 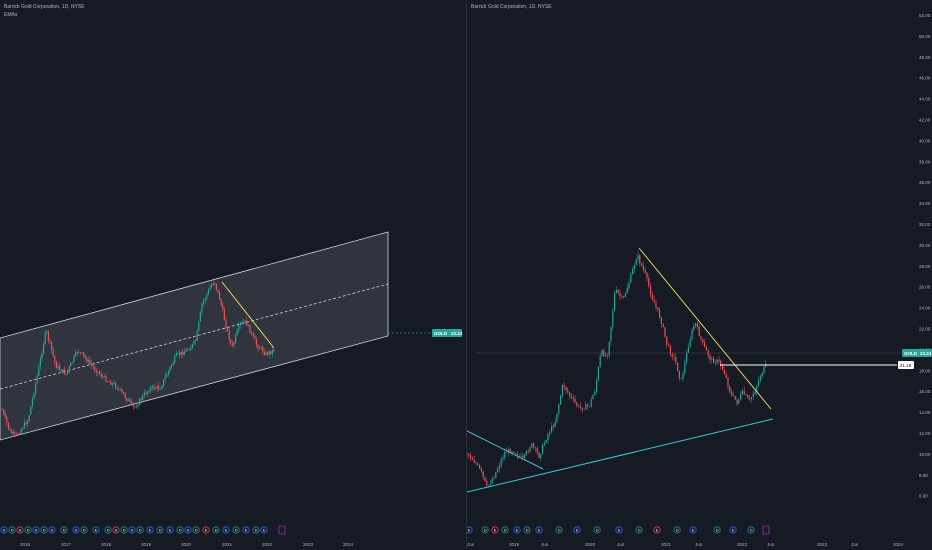 What do you see at coordinates (187, 544) in the screenshot?
I see `left-time-axis: 2016 2017 2018 2019 2020 2021 2022 2023 2024` at bounding box center [187, 544].